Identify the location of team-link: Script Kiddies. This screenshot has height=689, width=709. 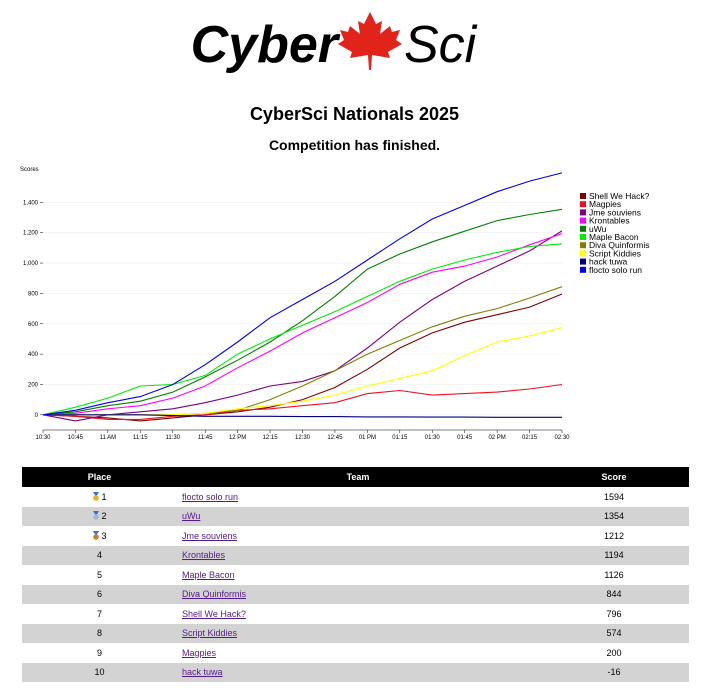
(210, 633).